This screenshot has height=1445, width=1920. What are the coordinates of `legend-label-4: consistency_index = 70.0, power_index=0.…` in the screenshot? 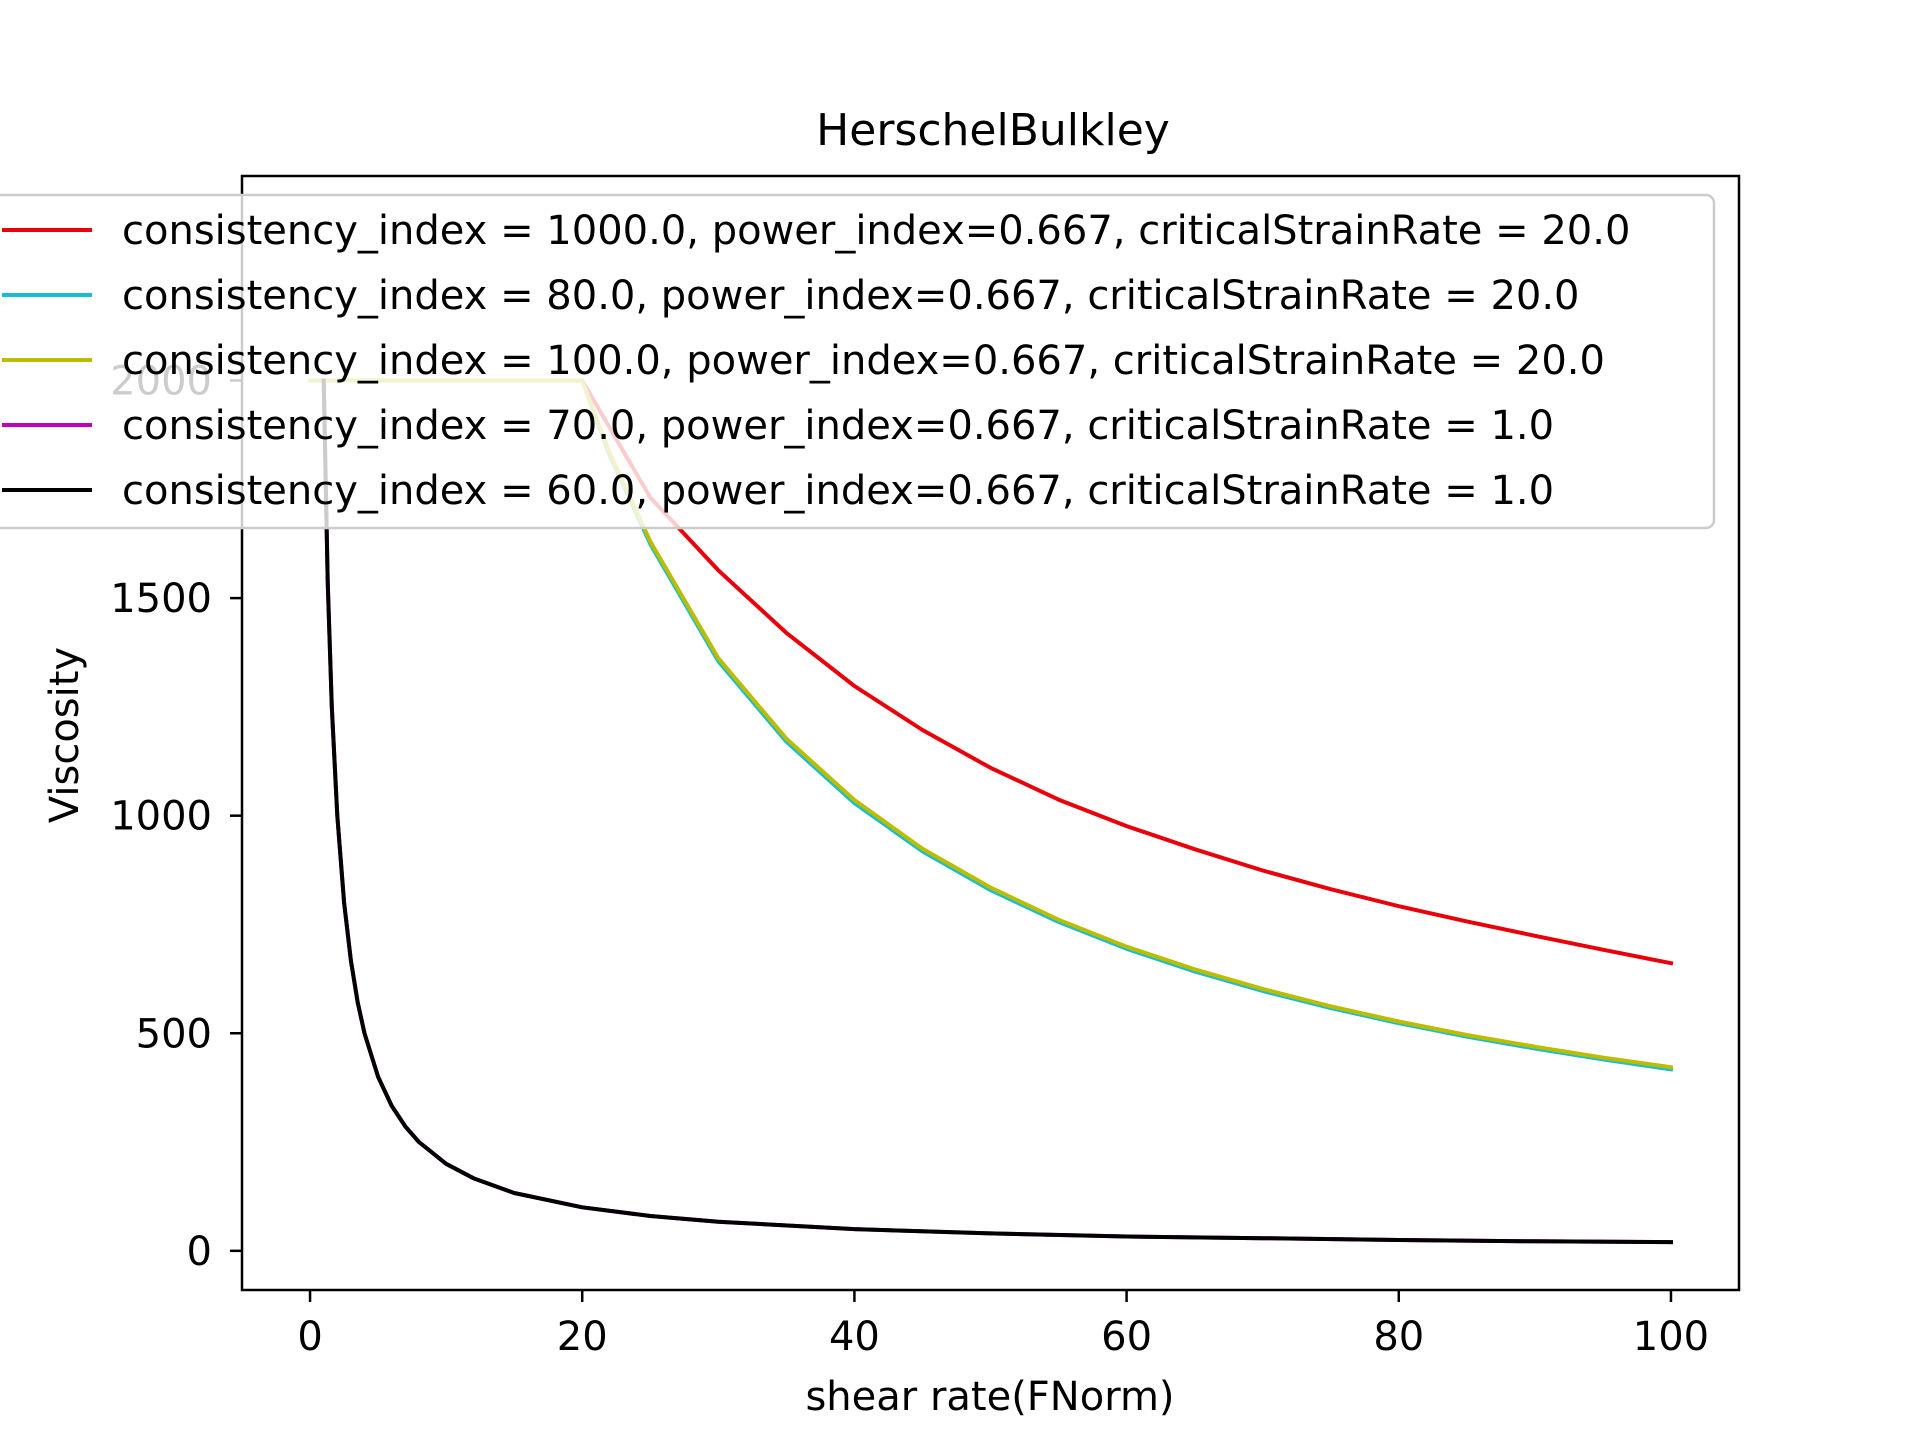 It's located at (838, 426).